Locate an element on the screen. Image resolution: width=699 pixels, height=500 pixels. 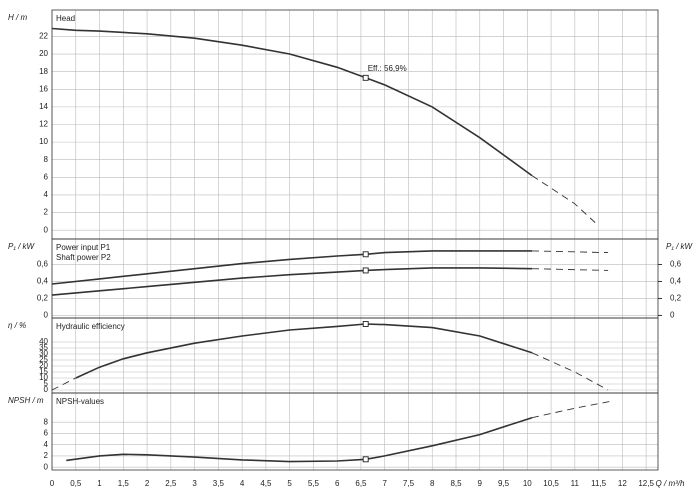
x-tick-label: 5 is located at coordinates (289, 483).